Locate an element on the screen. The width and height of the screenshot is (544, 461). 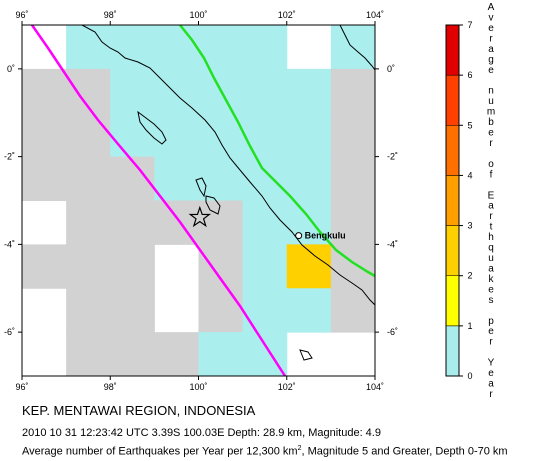
sipora-island is located at coordinates (201, 187).